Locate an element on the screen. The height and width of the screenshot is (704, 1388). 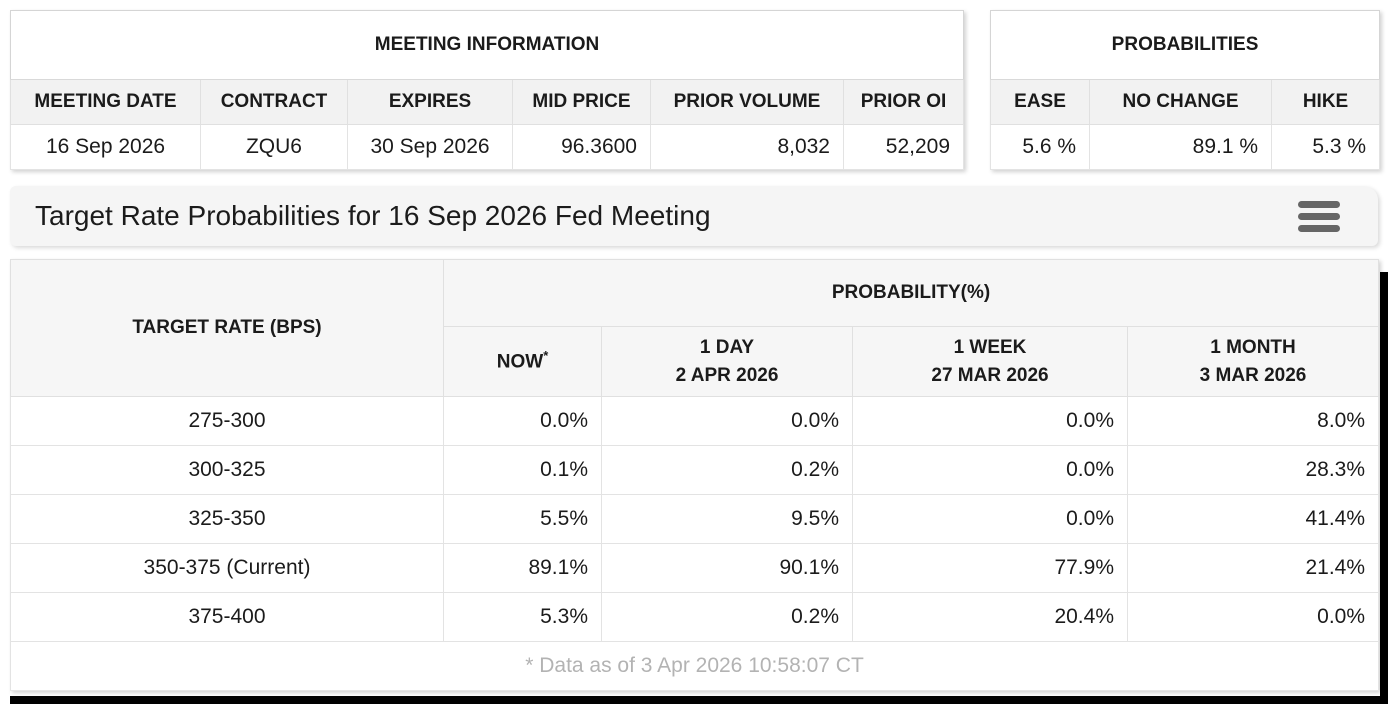
one-week-date: 27 MAR 2026 is located at coordinates (990, 375).